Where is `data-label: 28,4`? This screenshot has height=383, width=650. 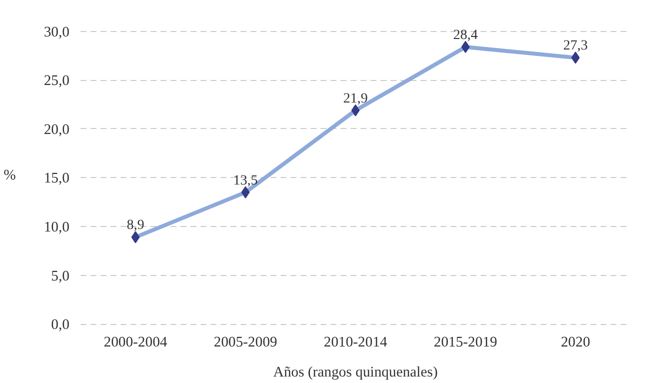
data-label: 28,4 is located at coordinates (465, 35).